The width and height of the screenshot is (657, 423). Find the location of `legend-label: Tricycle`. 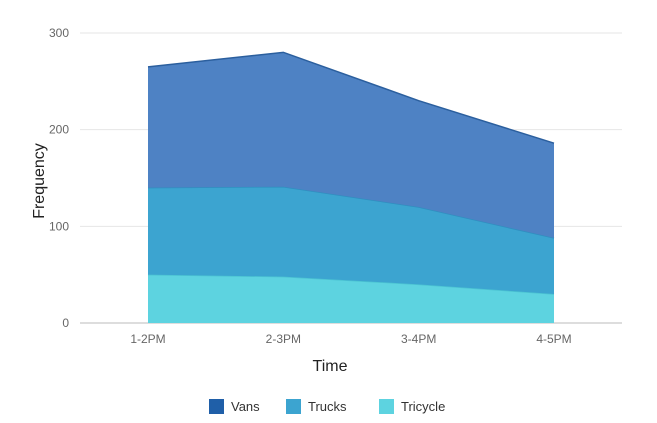

legend-label: Tricycle is located at coordinates (423, 406).